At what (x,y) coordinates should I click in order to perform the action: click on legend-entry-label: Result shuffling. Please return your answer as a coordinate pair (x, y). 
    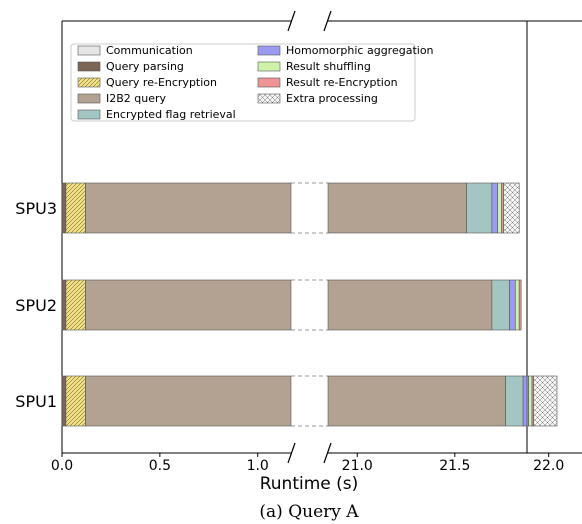
    Looking at the image, I should click on (328, 66).